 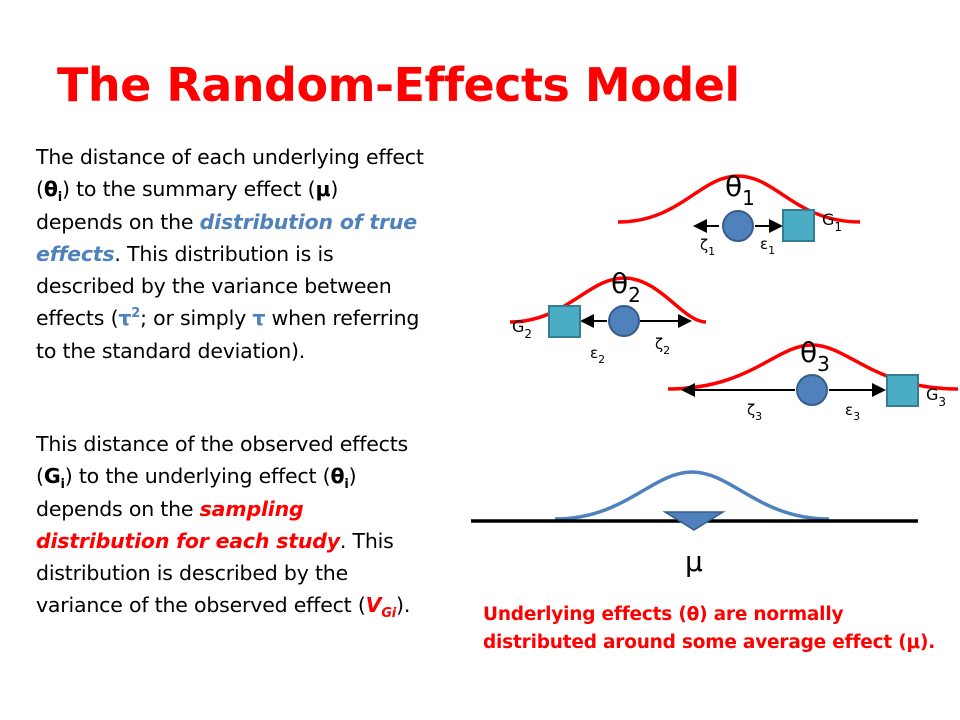 I want to click on zeta-label-3: ζ3, so click(x=754, y=412).